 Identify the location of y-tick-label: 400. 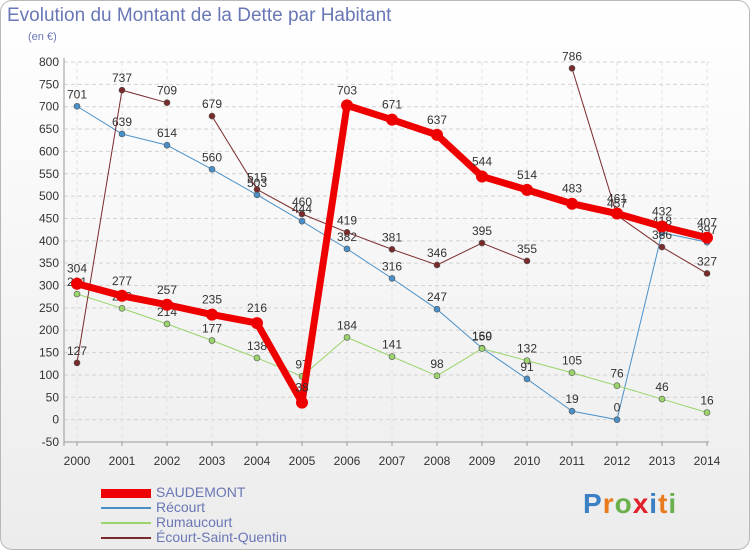
(49, 241).